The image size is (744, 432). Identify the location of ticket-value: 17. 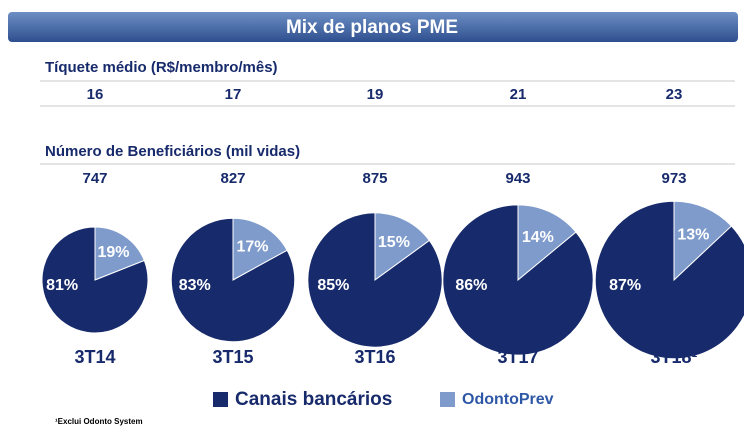
(233, 94).